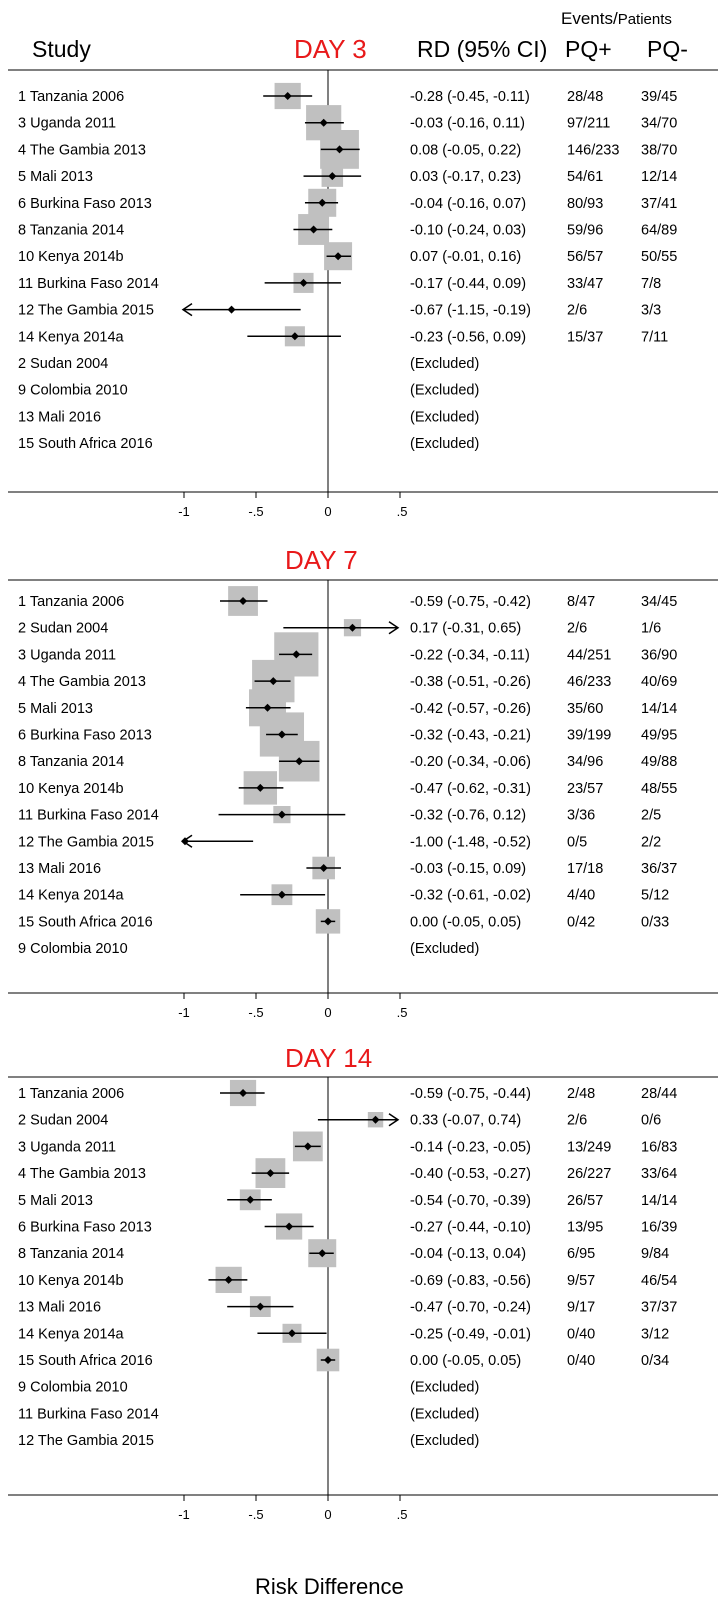 The height and width of the screenshot is (1613, 726). Describe the element at coordinates (470, 896) in the screenshot. I see `rd-ci-text: -0.32 (-0.61, -0.02)` at that location.